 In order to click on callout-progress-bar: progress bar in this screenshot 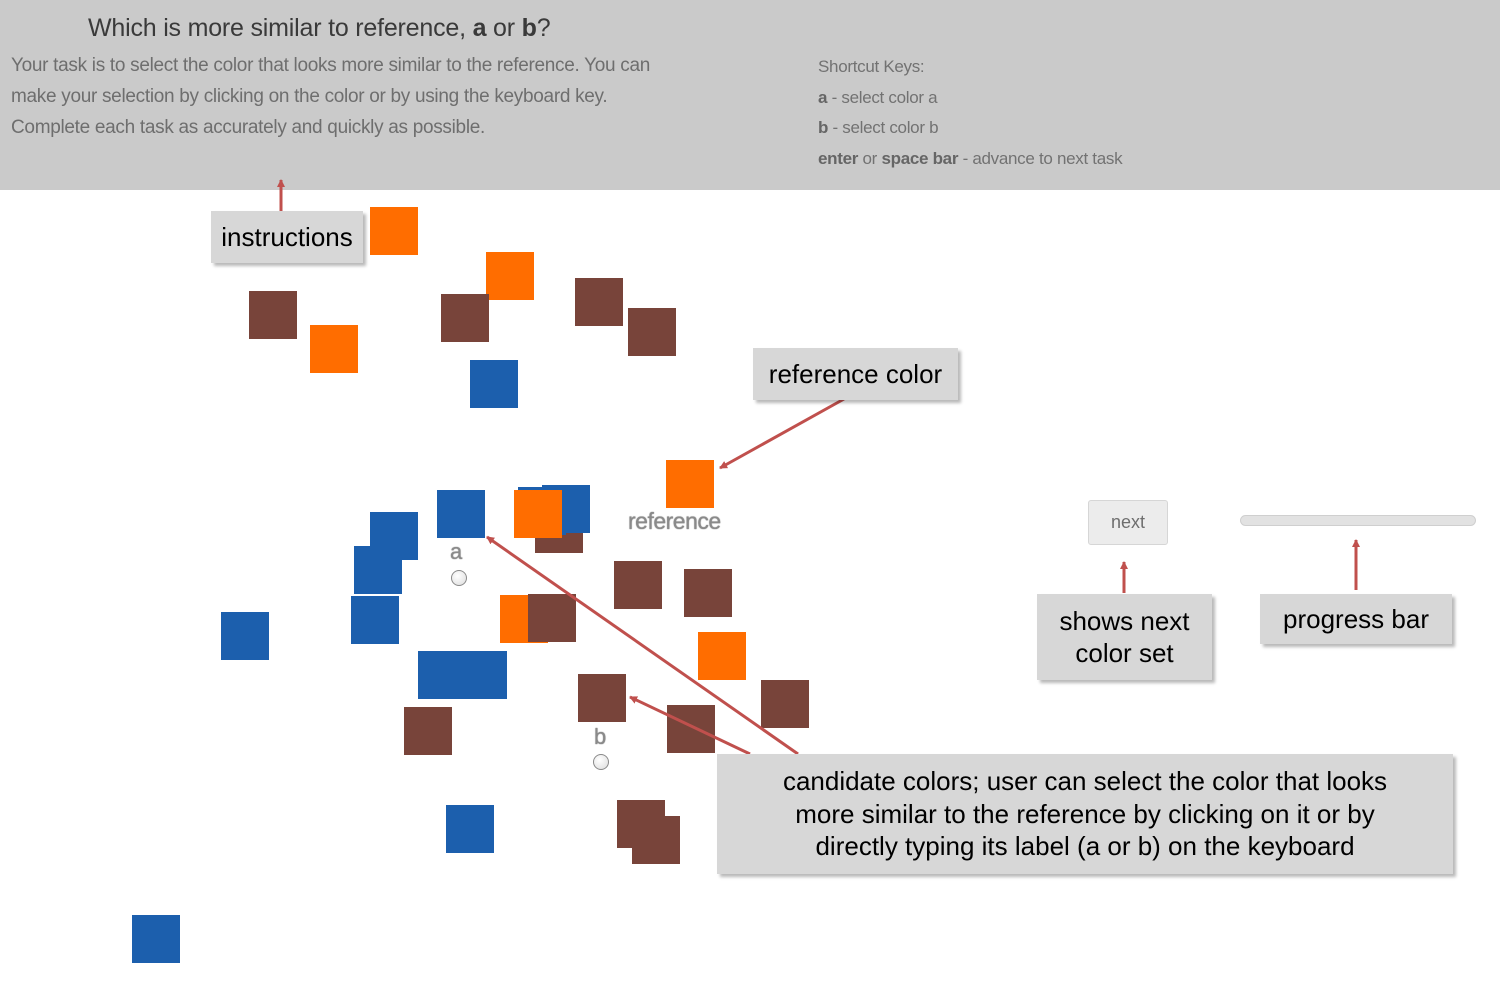, I will do `click(1356, 619)`.